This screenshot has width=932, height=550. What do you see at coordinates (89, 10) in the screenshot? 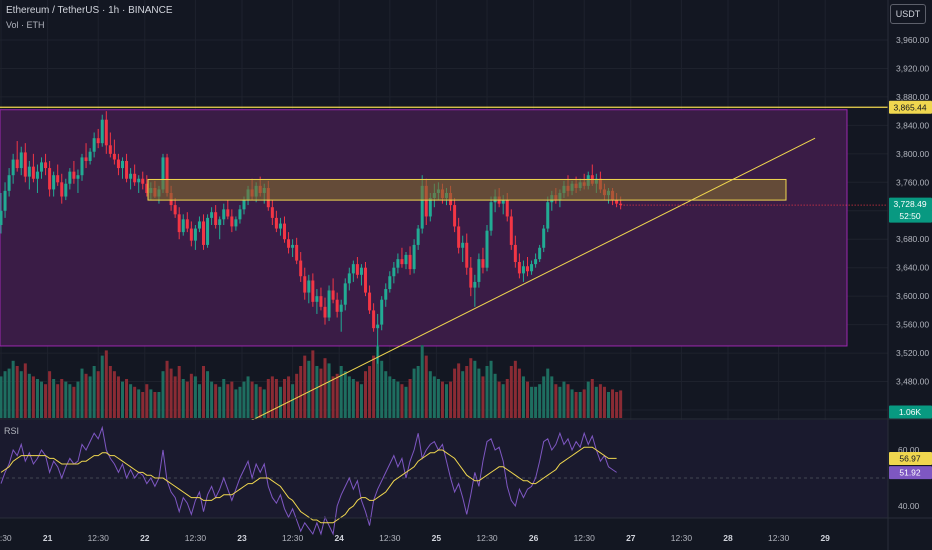
I see `symbol-title: Ethereum / TetherUS · 1h · BINANCE` at bounding box center [89, 10].